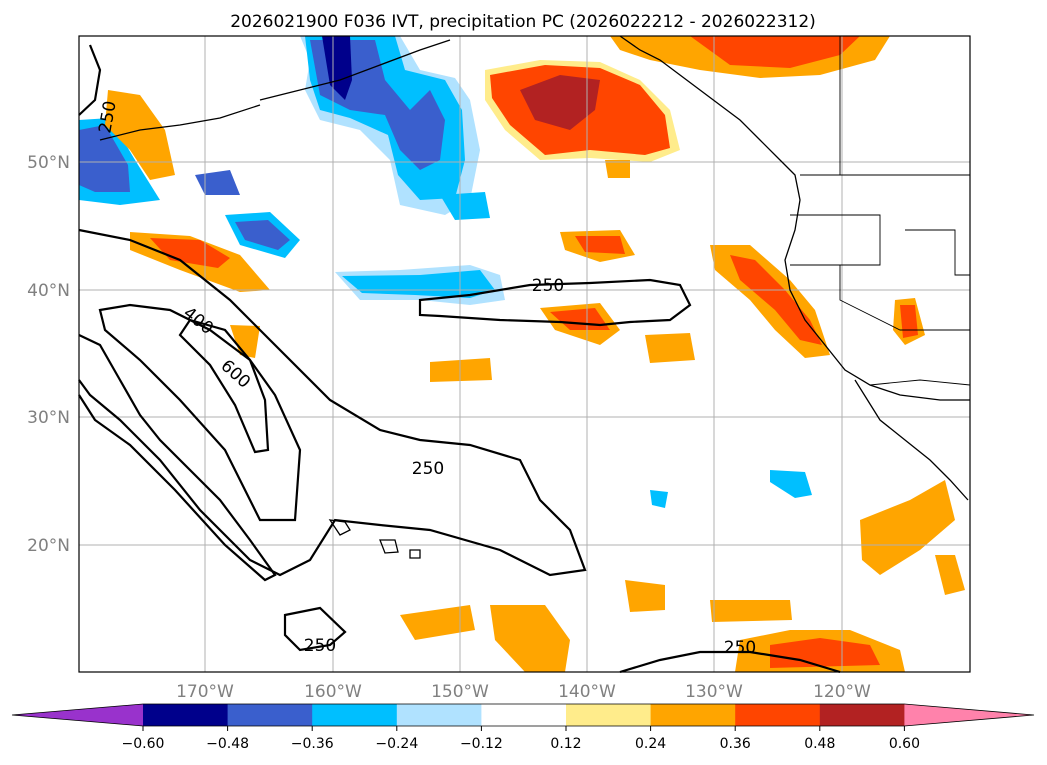  I want to click on blue-area-small2-mid, so click(262, 235).